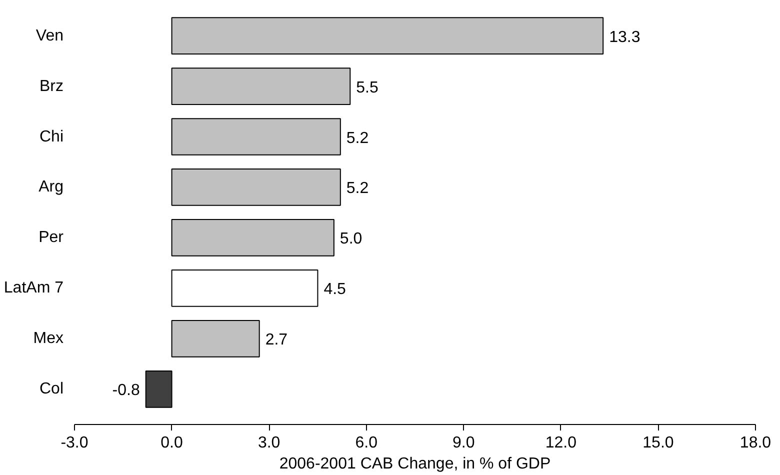 The width and height of the screenshot is (780, 475). Describe the element at coordinates (51, 137) in the screenshot. I see `y-tick-label: Chi` at that location.